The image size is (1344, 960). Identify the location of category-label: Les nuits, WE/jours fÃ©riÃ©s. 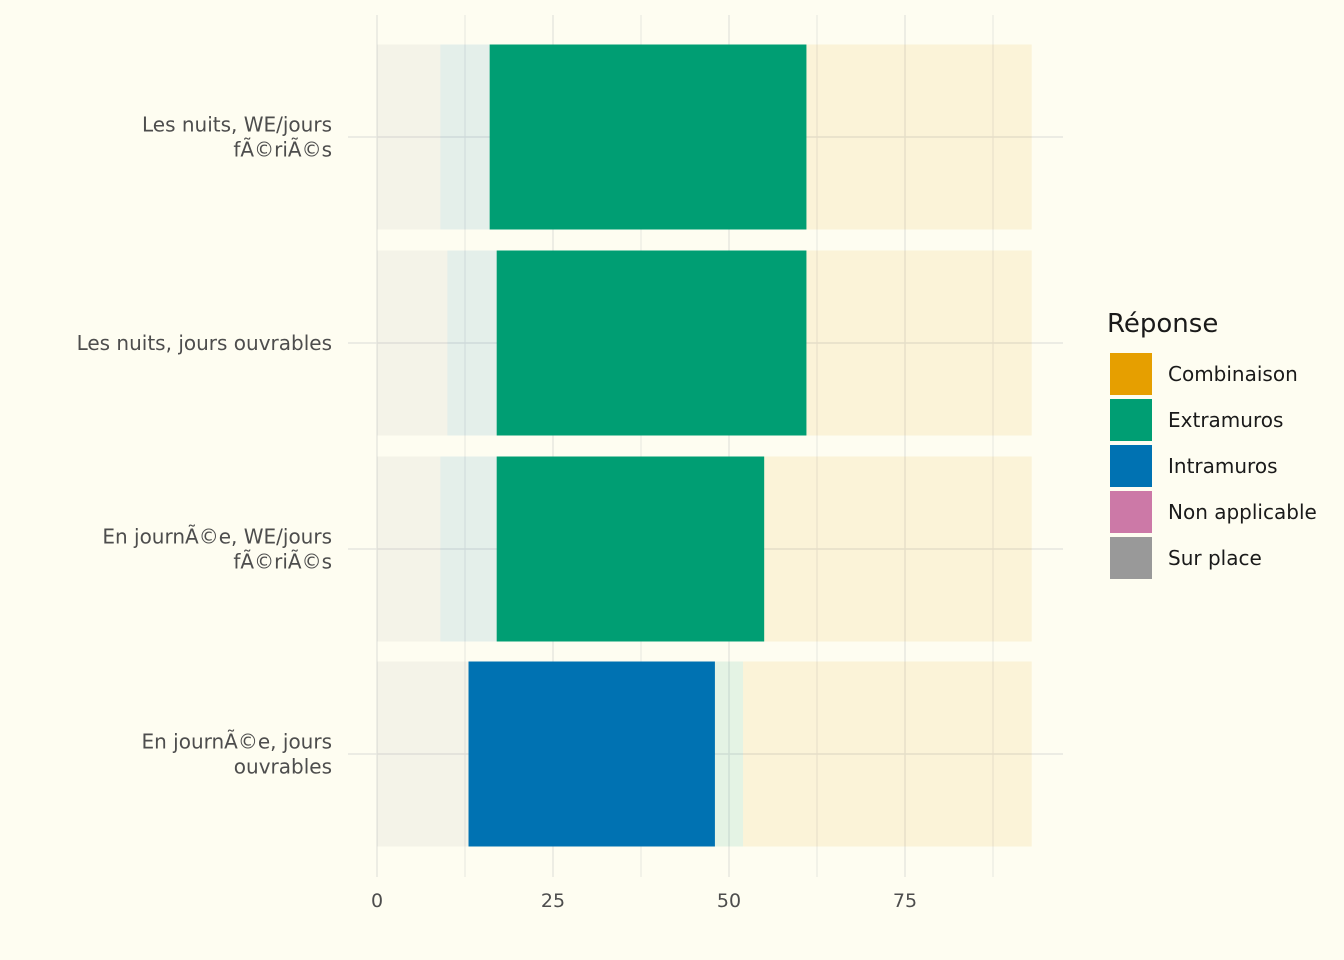
(237, 137).